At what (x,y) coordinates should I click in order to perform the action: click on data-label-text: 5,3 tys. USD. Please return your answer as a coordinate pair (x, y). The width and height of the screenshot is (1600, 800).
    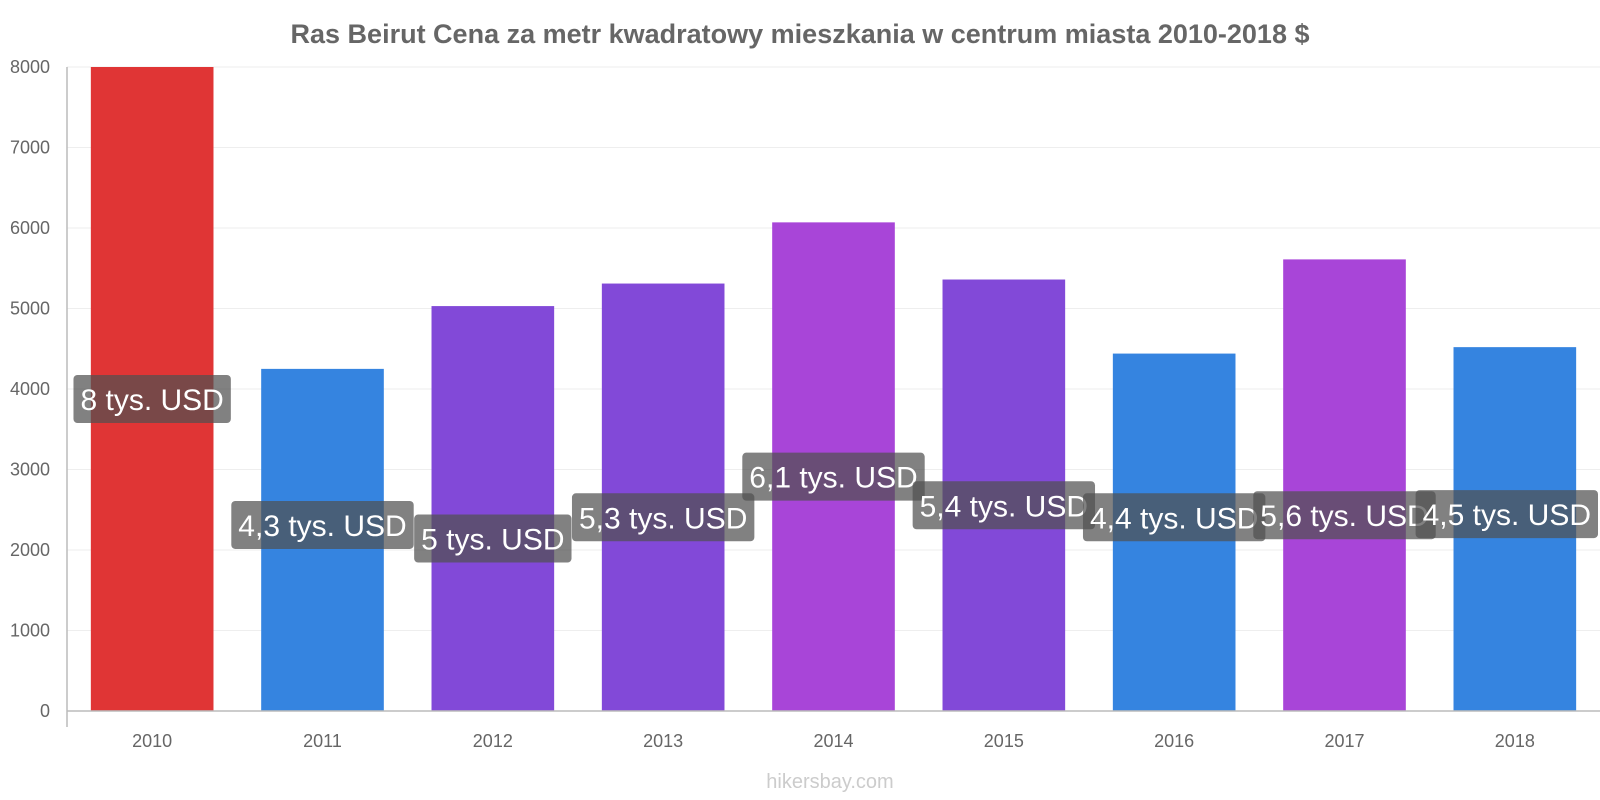
    Looking at the image, I should click on (663, 518).